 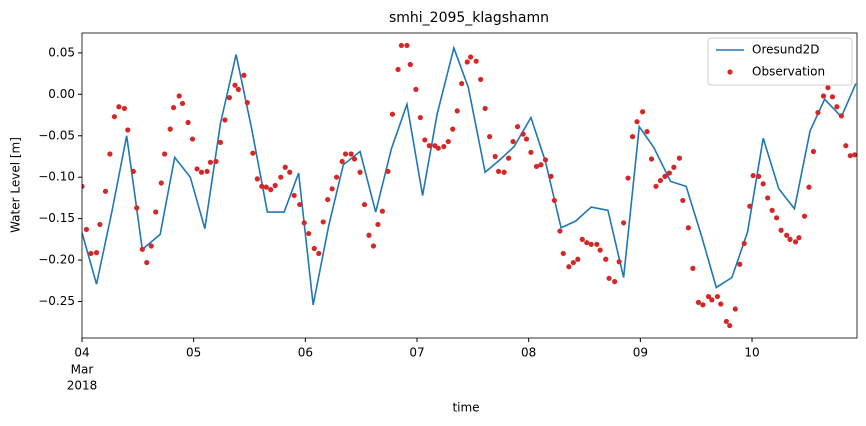 I want to click on x-tick-label: 10, so click(x=751, y=353).